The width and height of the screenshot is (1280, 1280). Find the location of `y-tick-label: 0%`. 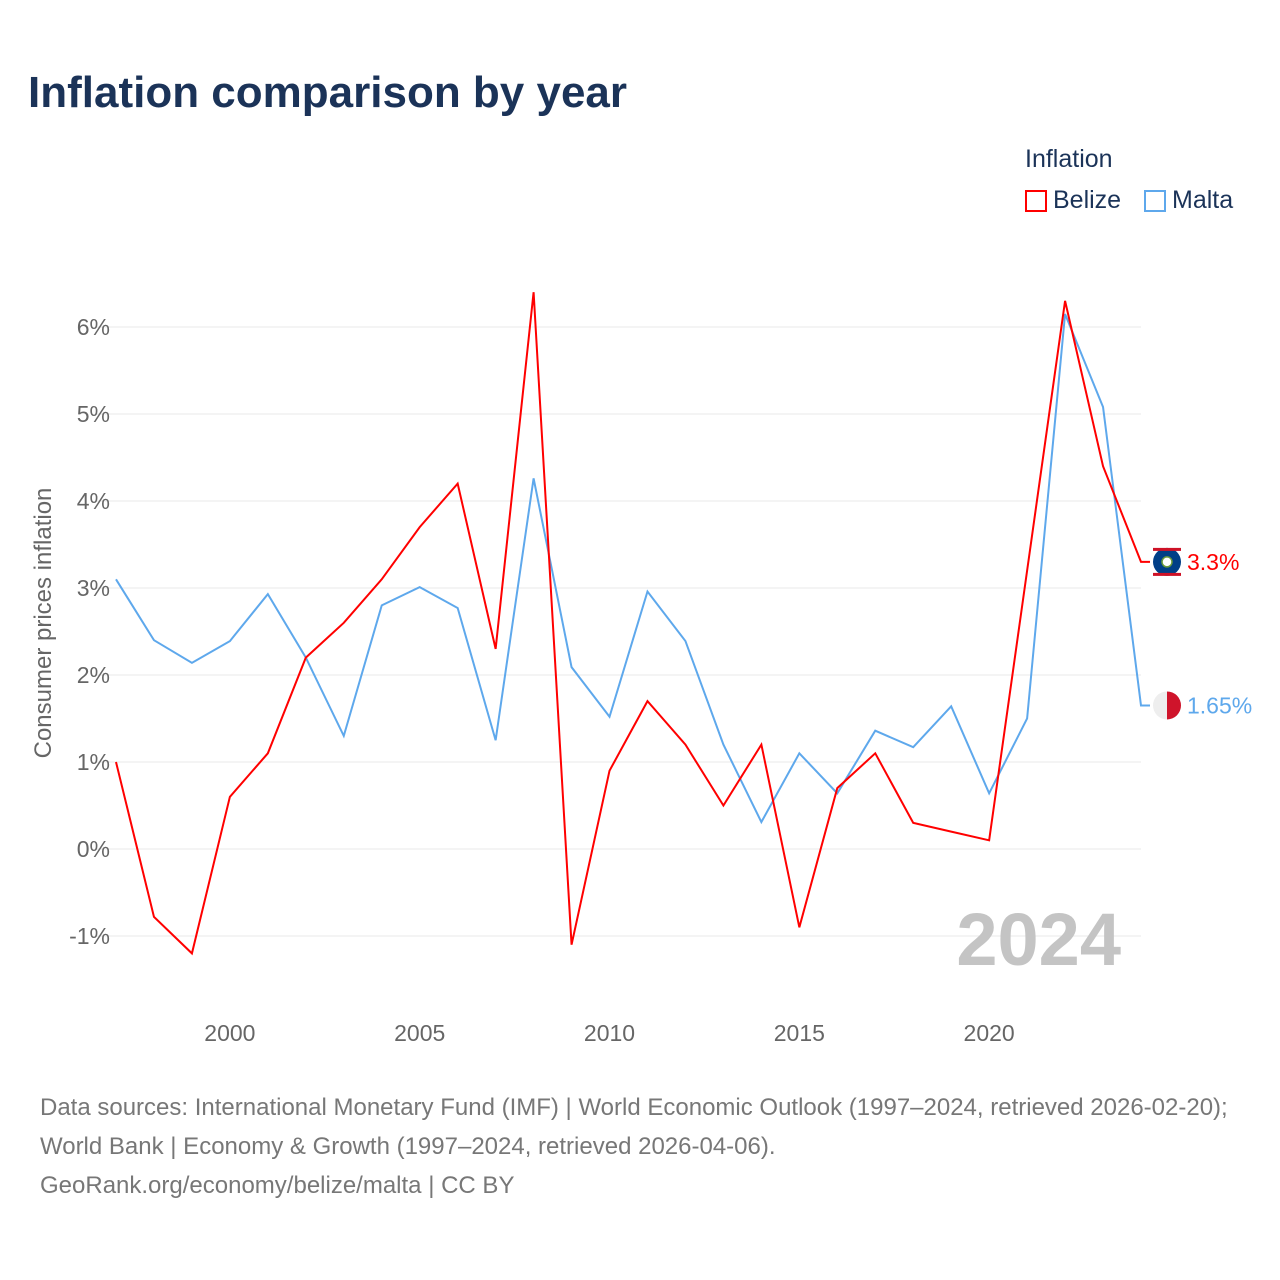

y-tick-label: 0% is located at coordinates (93, 849).